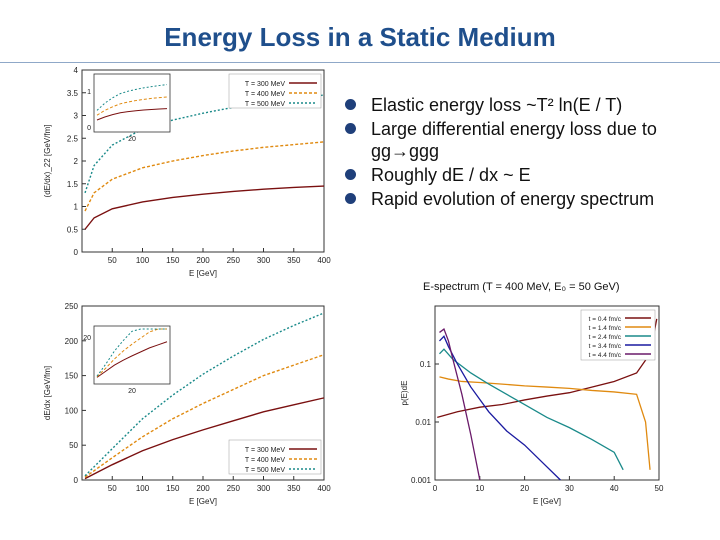 This screenshot has width=720, height=540. Describe the element at coordinates (73, 93) in the screenshot. I see `y-tick-label: 3.5` at that location.